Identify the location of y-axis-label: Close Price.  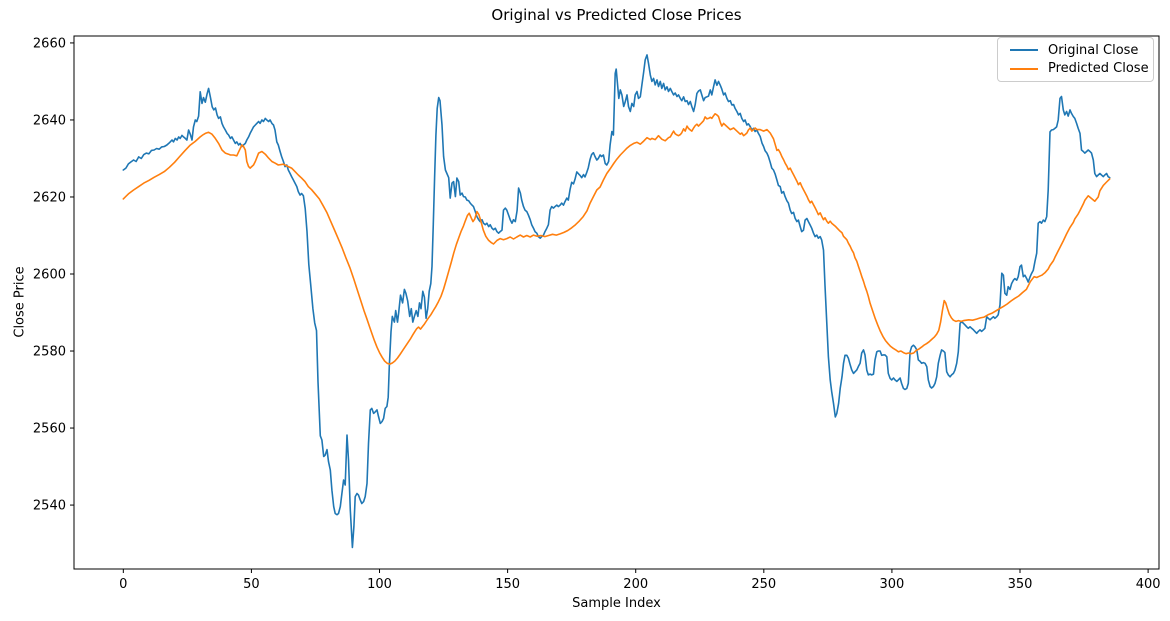
(20, 302).